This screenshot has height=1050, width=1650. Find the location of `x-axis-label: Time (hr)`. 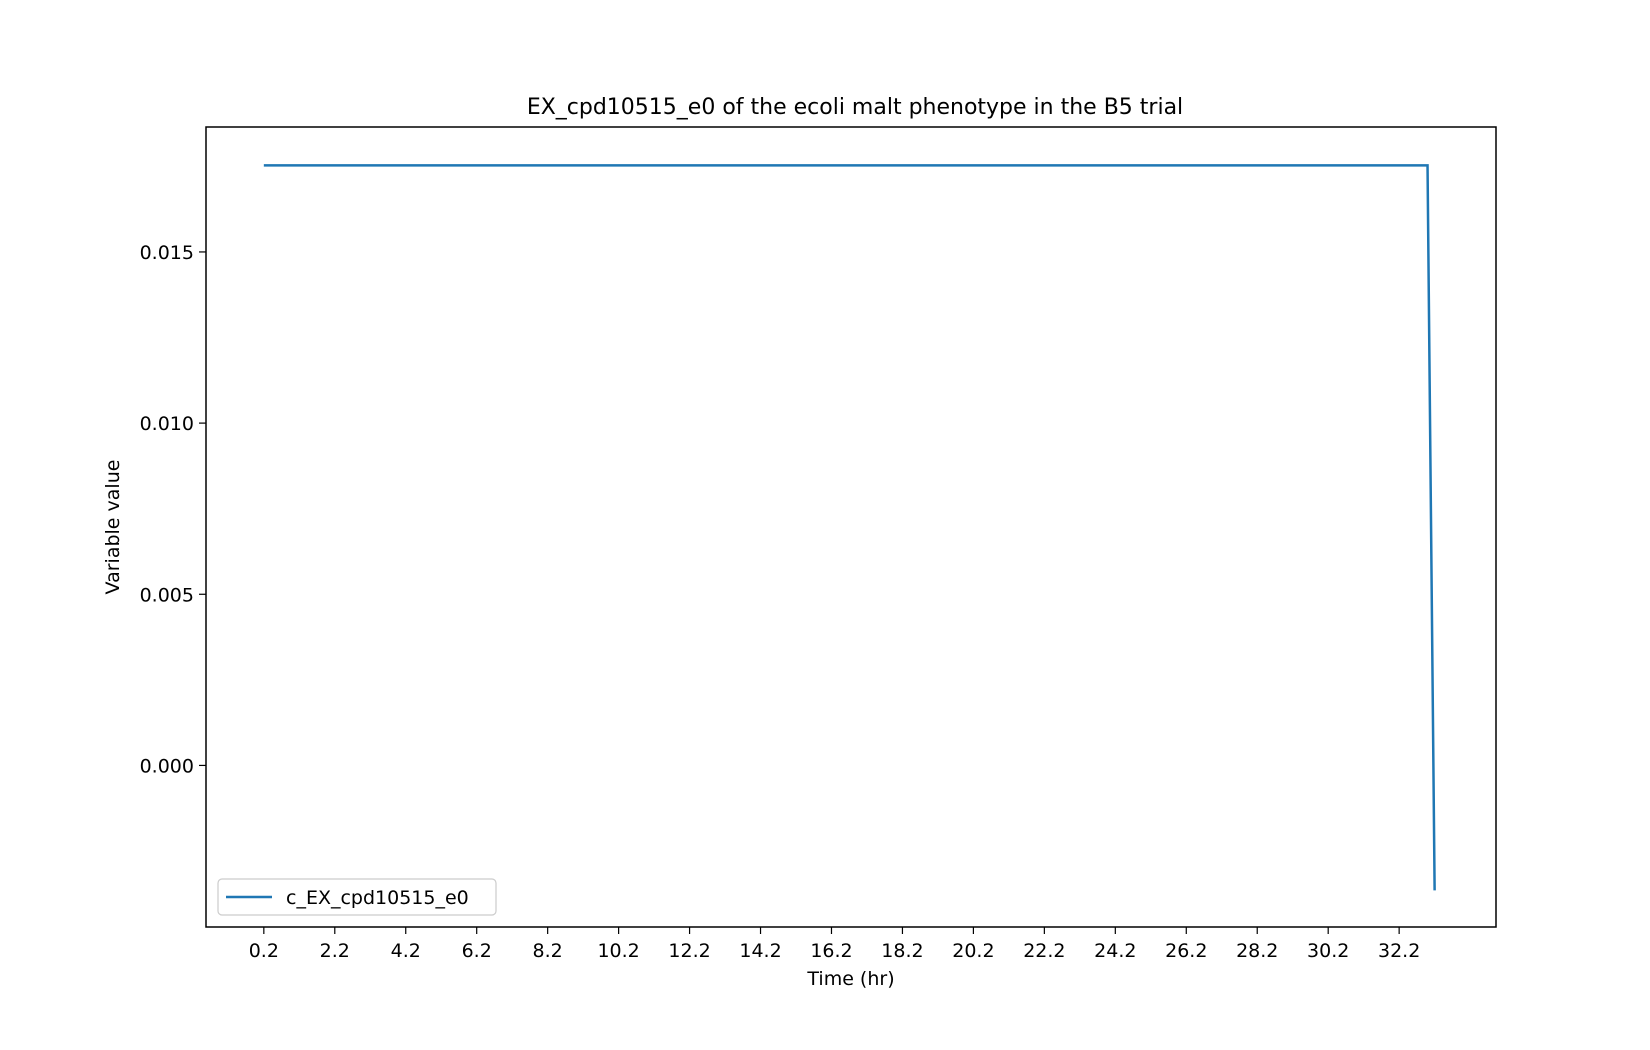

x-axis-label: Time (hr) is located at coordinates (850, 979).